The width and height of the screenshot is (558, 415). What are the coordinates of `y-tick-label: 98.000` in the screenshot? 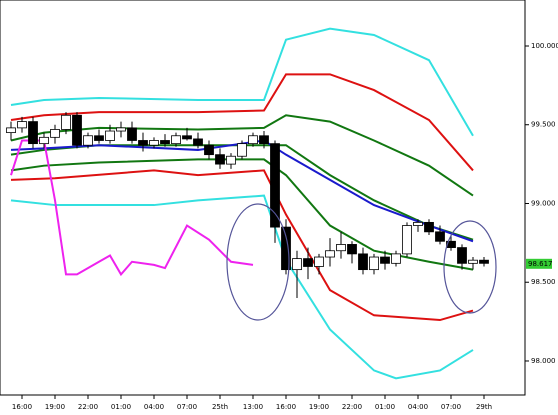 It's located at (543, 361).